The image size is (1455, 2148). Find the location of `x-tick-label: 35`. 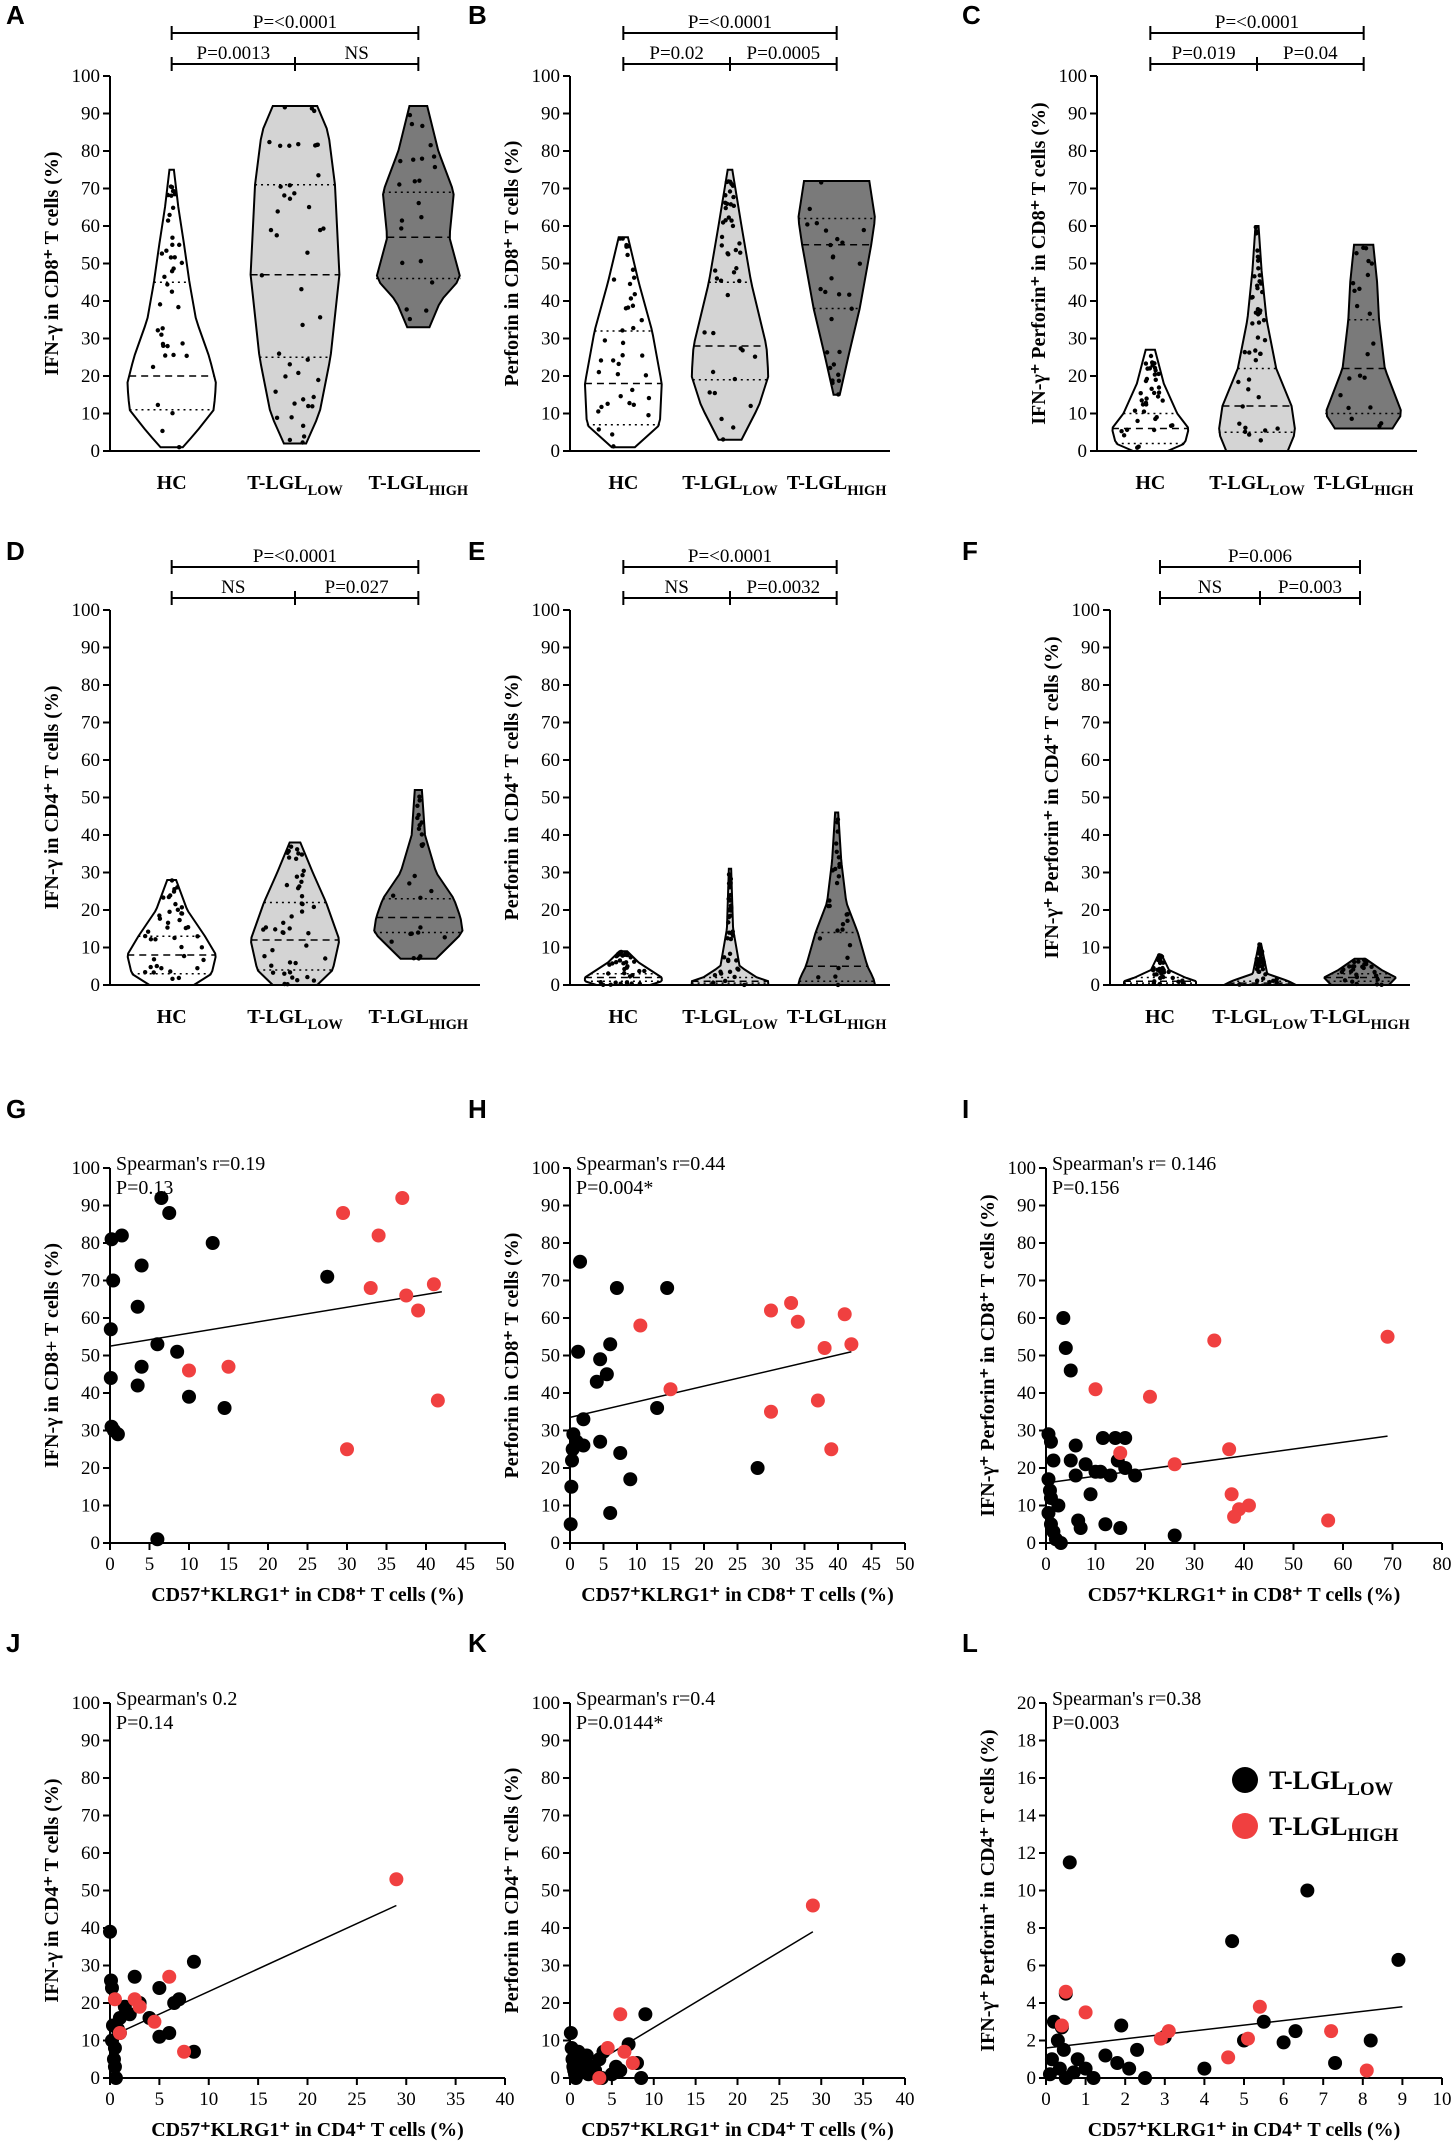

x-tick-label: 35 is located at coordinates (804, 1564).